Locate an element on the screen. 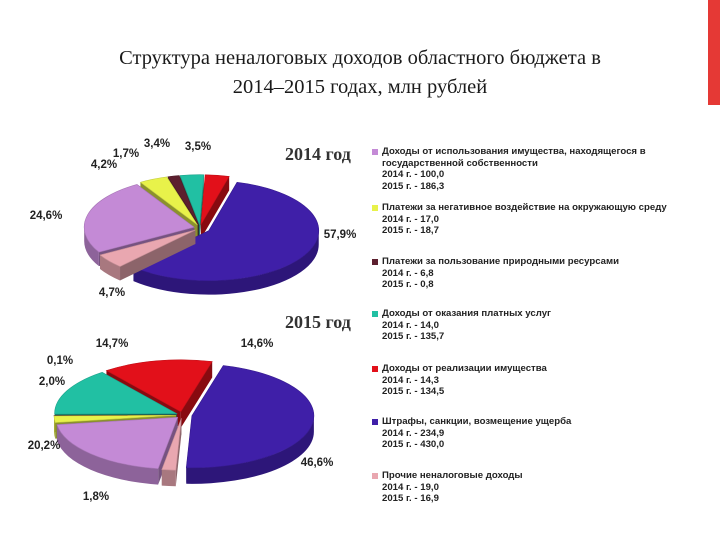  legend-value-2015: 2015 г. - 0,8 is located at coordinates (408, 284).